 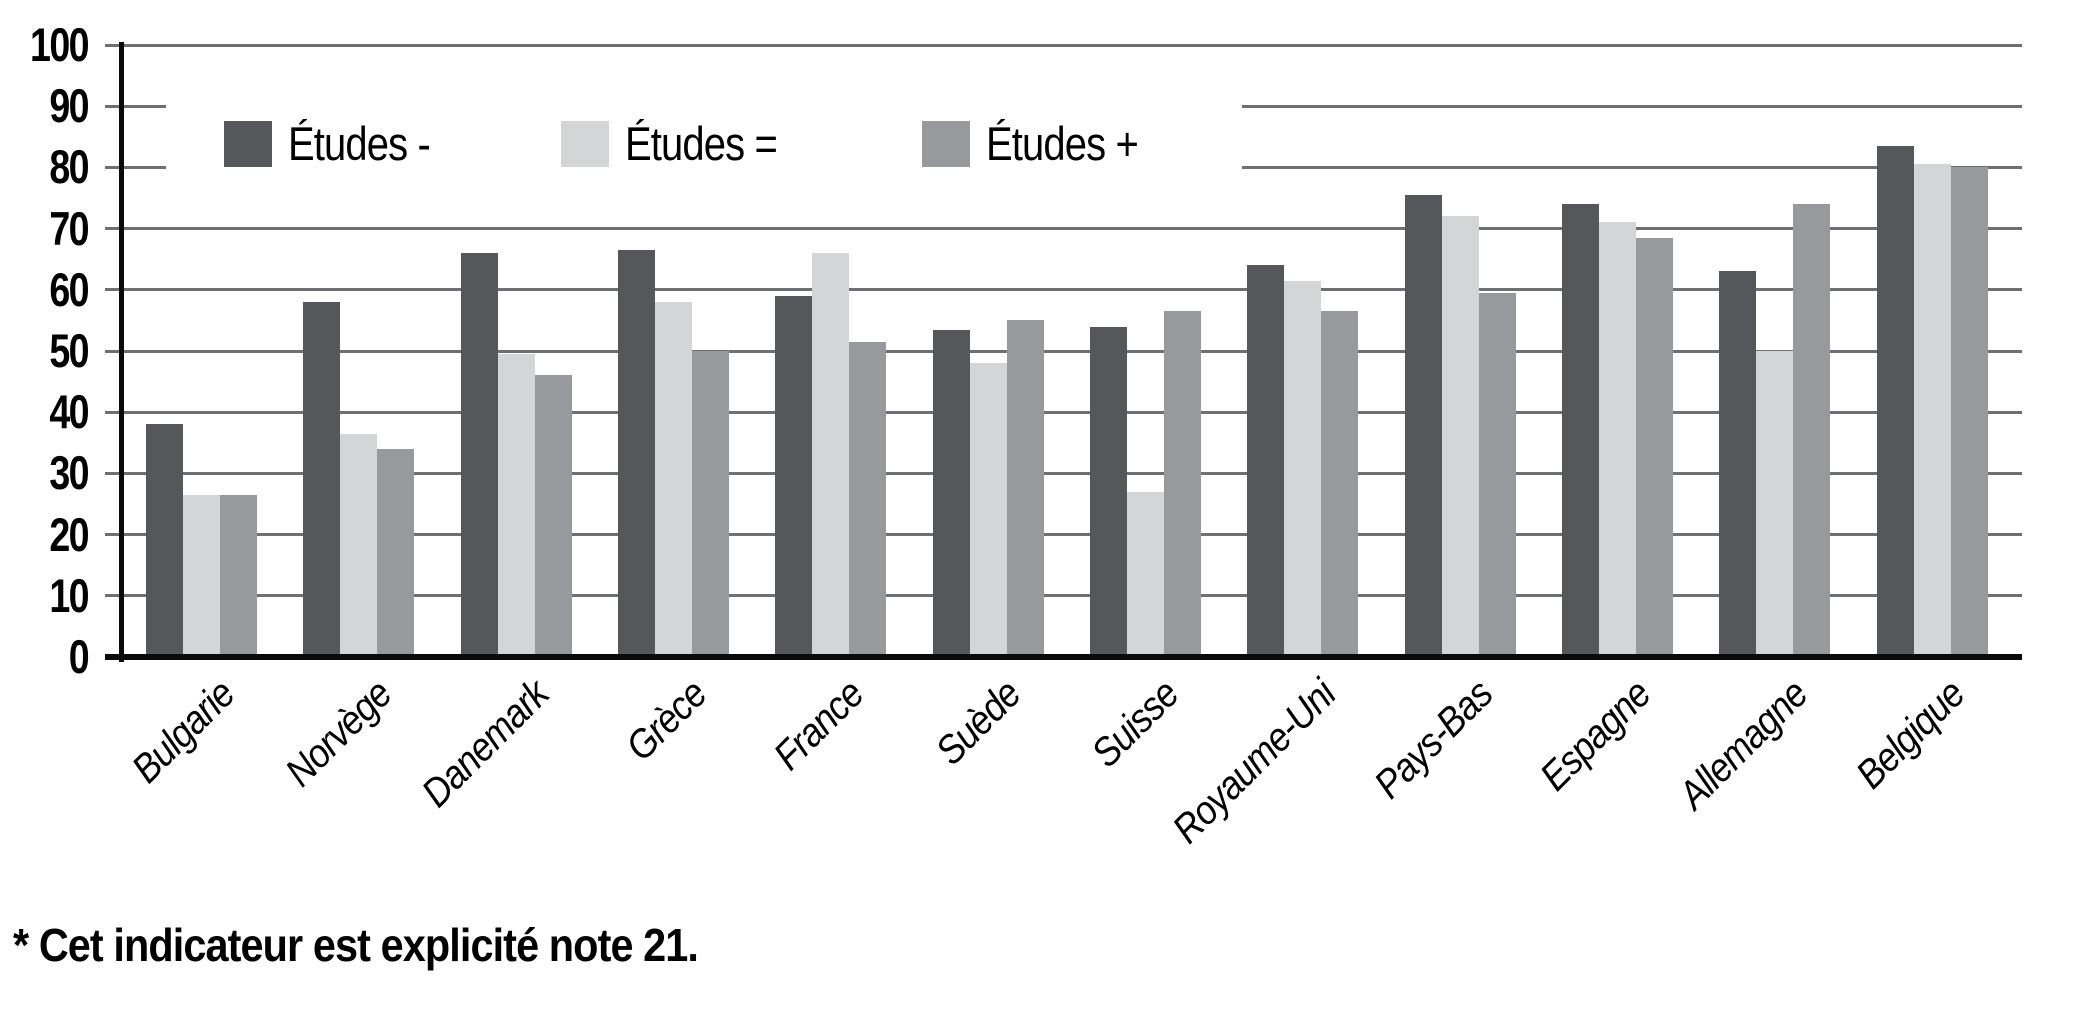 I want to click on bar-Suisse-Études =, so click(x=1146, y=574).